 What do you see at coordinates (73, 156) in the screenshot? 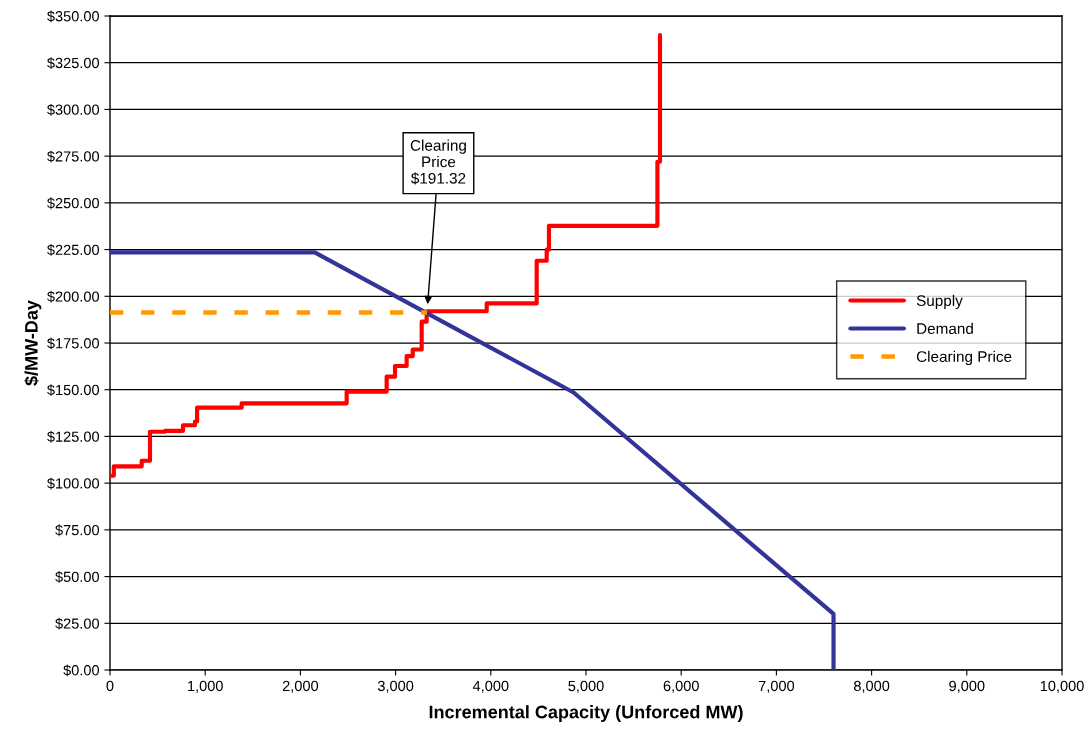
I see `y-tick-label: $275.00` at bounding box center [73, 156].